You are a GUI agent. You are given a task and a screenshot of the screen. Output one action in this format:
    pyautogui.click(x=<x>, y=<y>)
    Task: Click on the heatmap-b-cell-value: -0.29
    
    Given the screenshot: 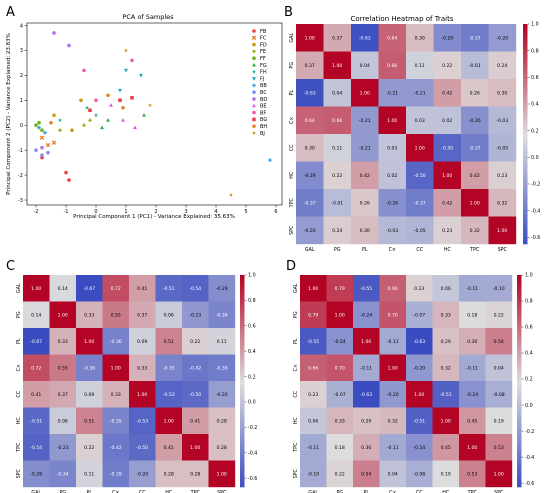 What is the action you would take?
    pyautogui.click(x=310, y=176)
    